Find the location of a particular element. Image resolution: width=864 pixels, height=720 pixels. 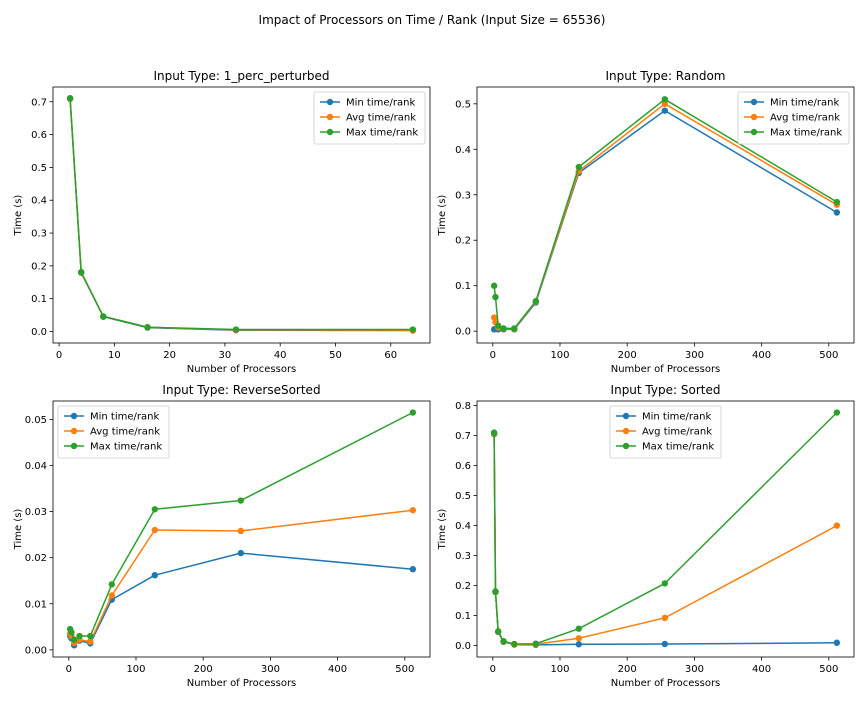

y-tick-label: 0.05 is located at coordinates (36, 420).